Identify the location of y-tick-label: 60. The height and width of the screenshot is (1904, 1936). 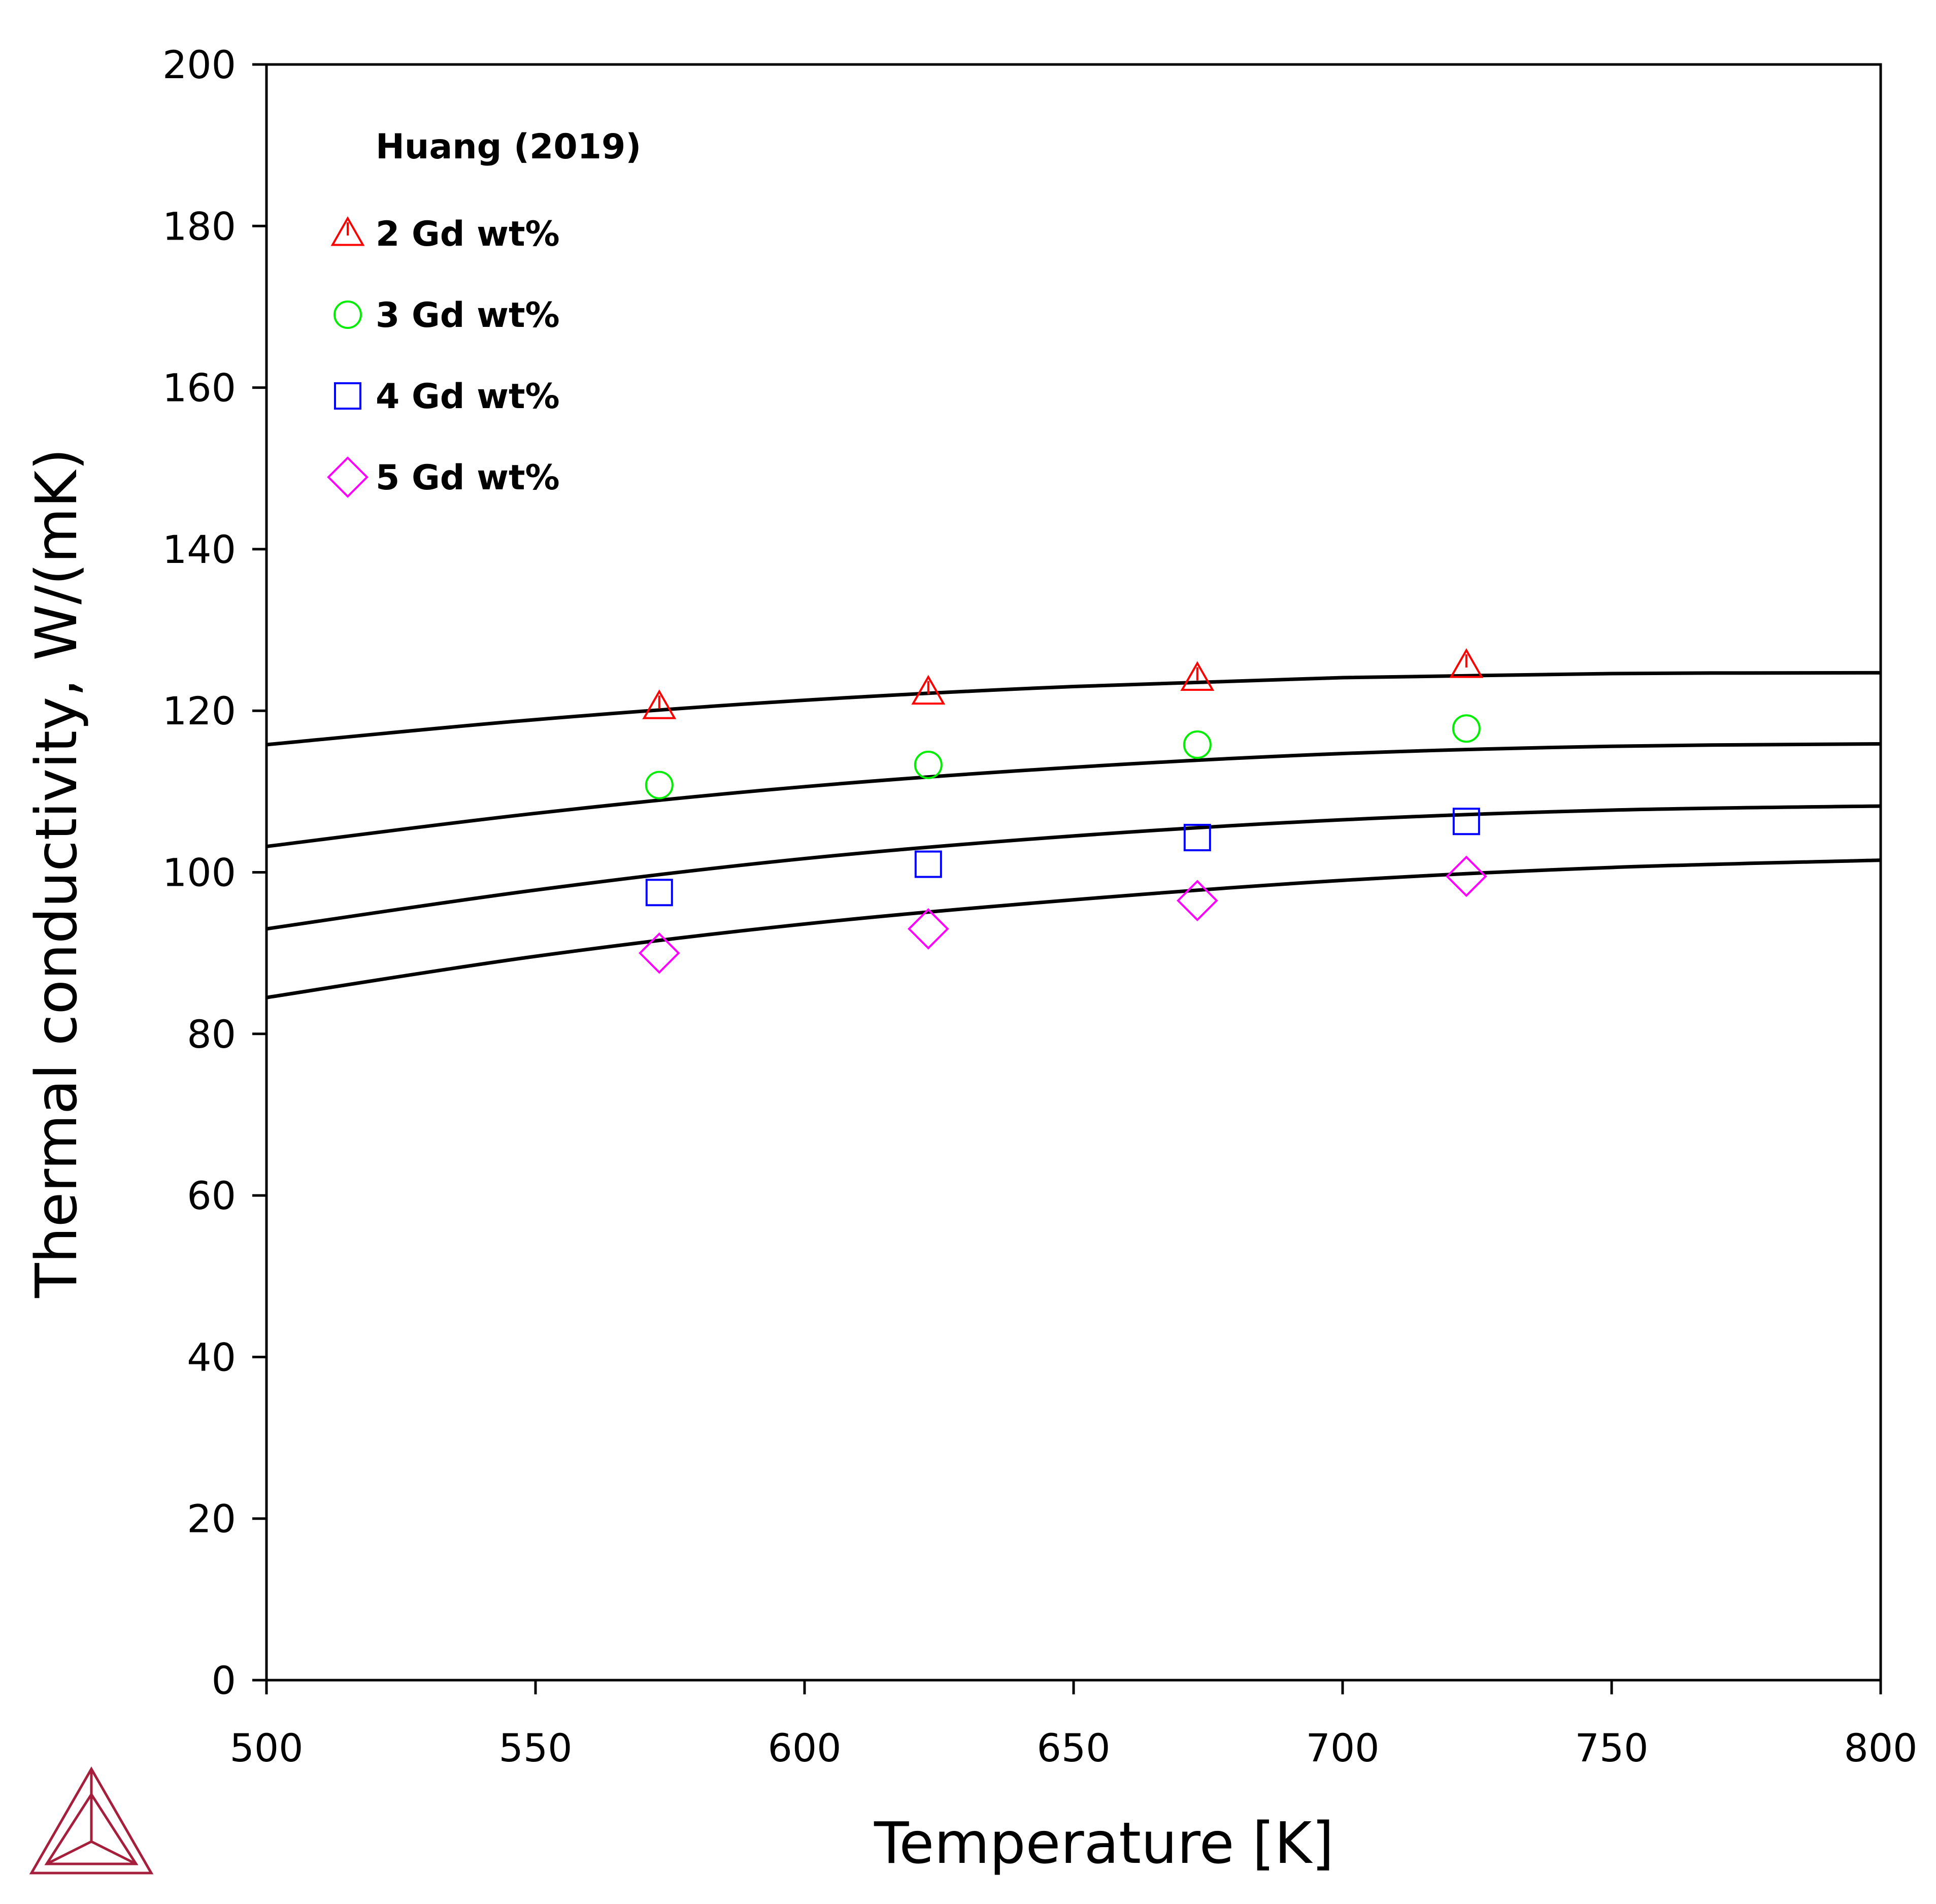
(211, 1195).